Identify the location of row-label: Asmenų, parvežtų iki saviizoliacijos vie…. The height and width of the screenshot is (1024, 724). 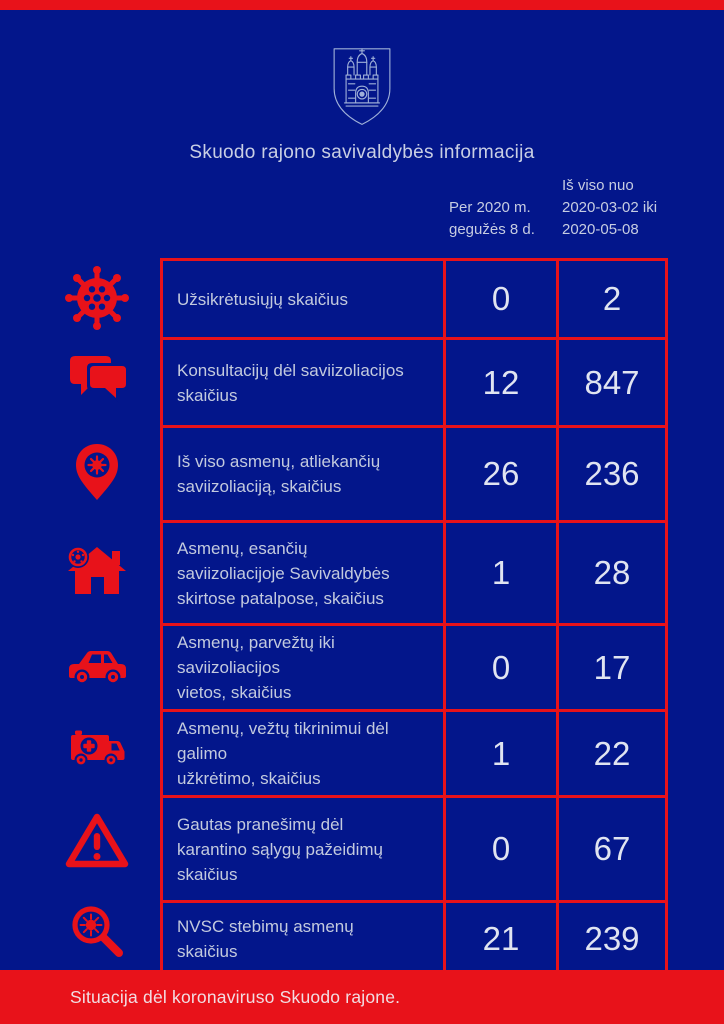
(303, 667).